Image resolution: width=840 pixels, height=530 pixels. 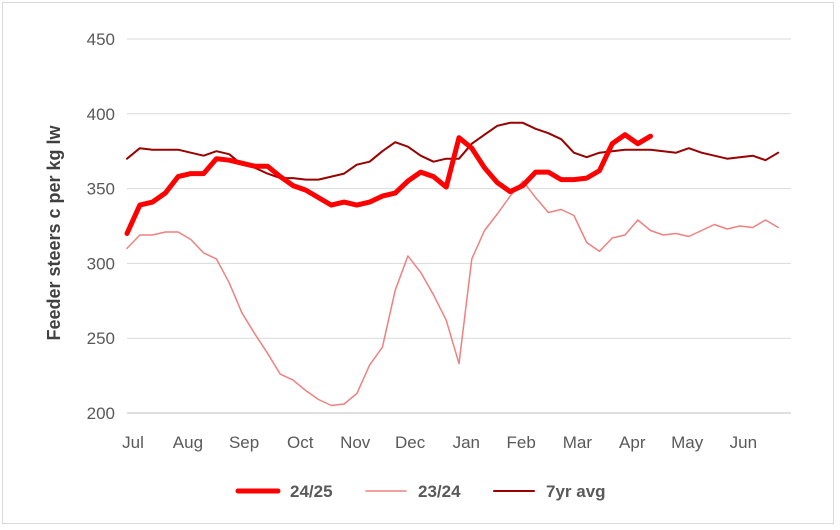 What do you see at coordinates (743, 442) in the screenshot?
I see `x-tick-label: Jun` at bounding box center [743, 442].